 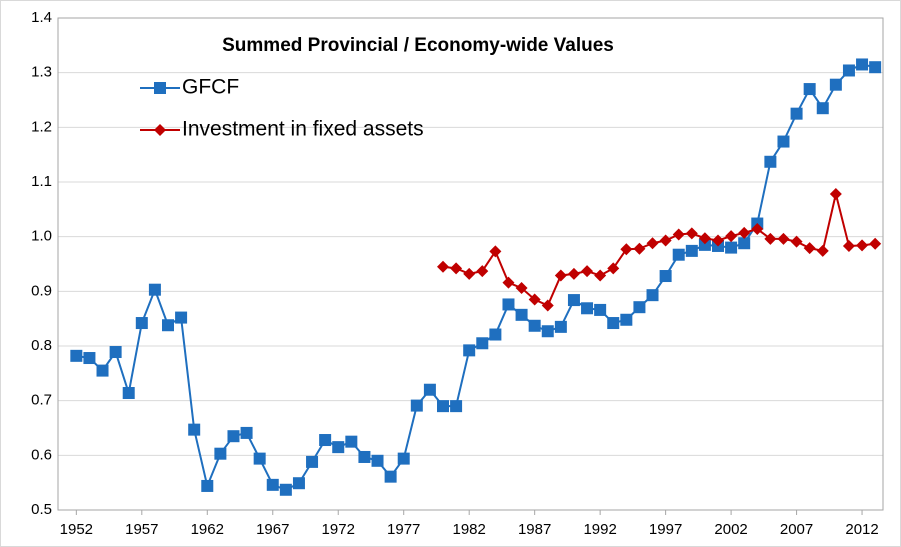 I want to click on y-tick-label: 0.7, so click(x=41, y=400).